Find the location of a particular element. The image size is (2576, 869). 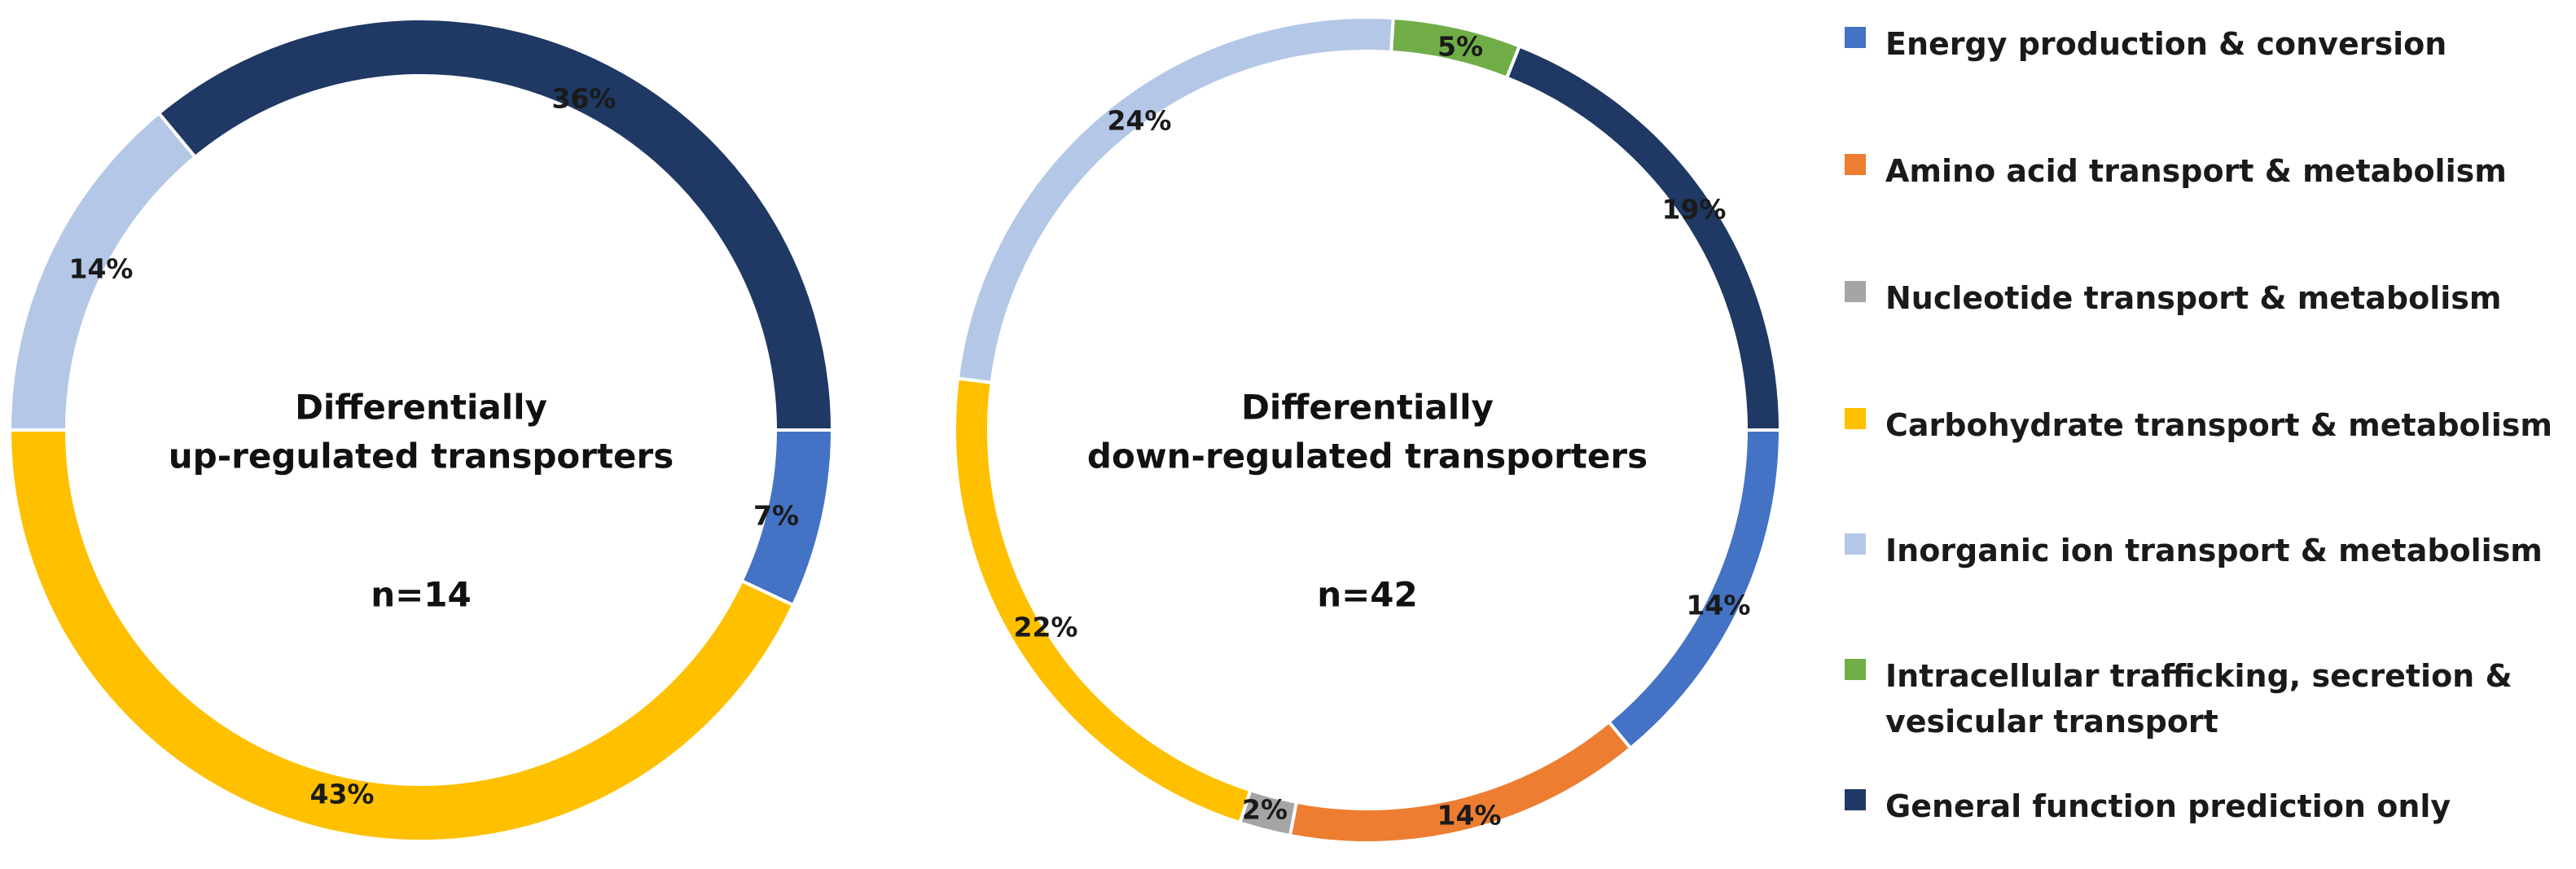

slice-label-up-0: 7% is located at coordinates (776, 516).